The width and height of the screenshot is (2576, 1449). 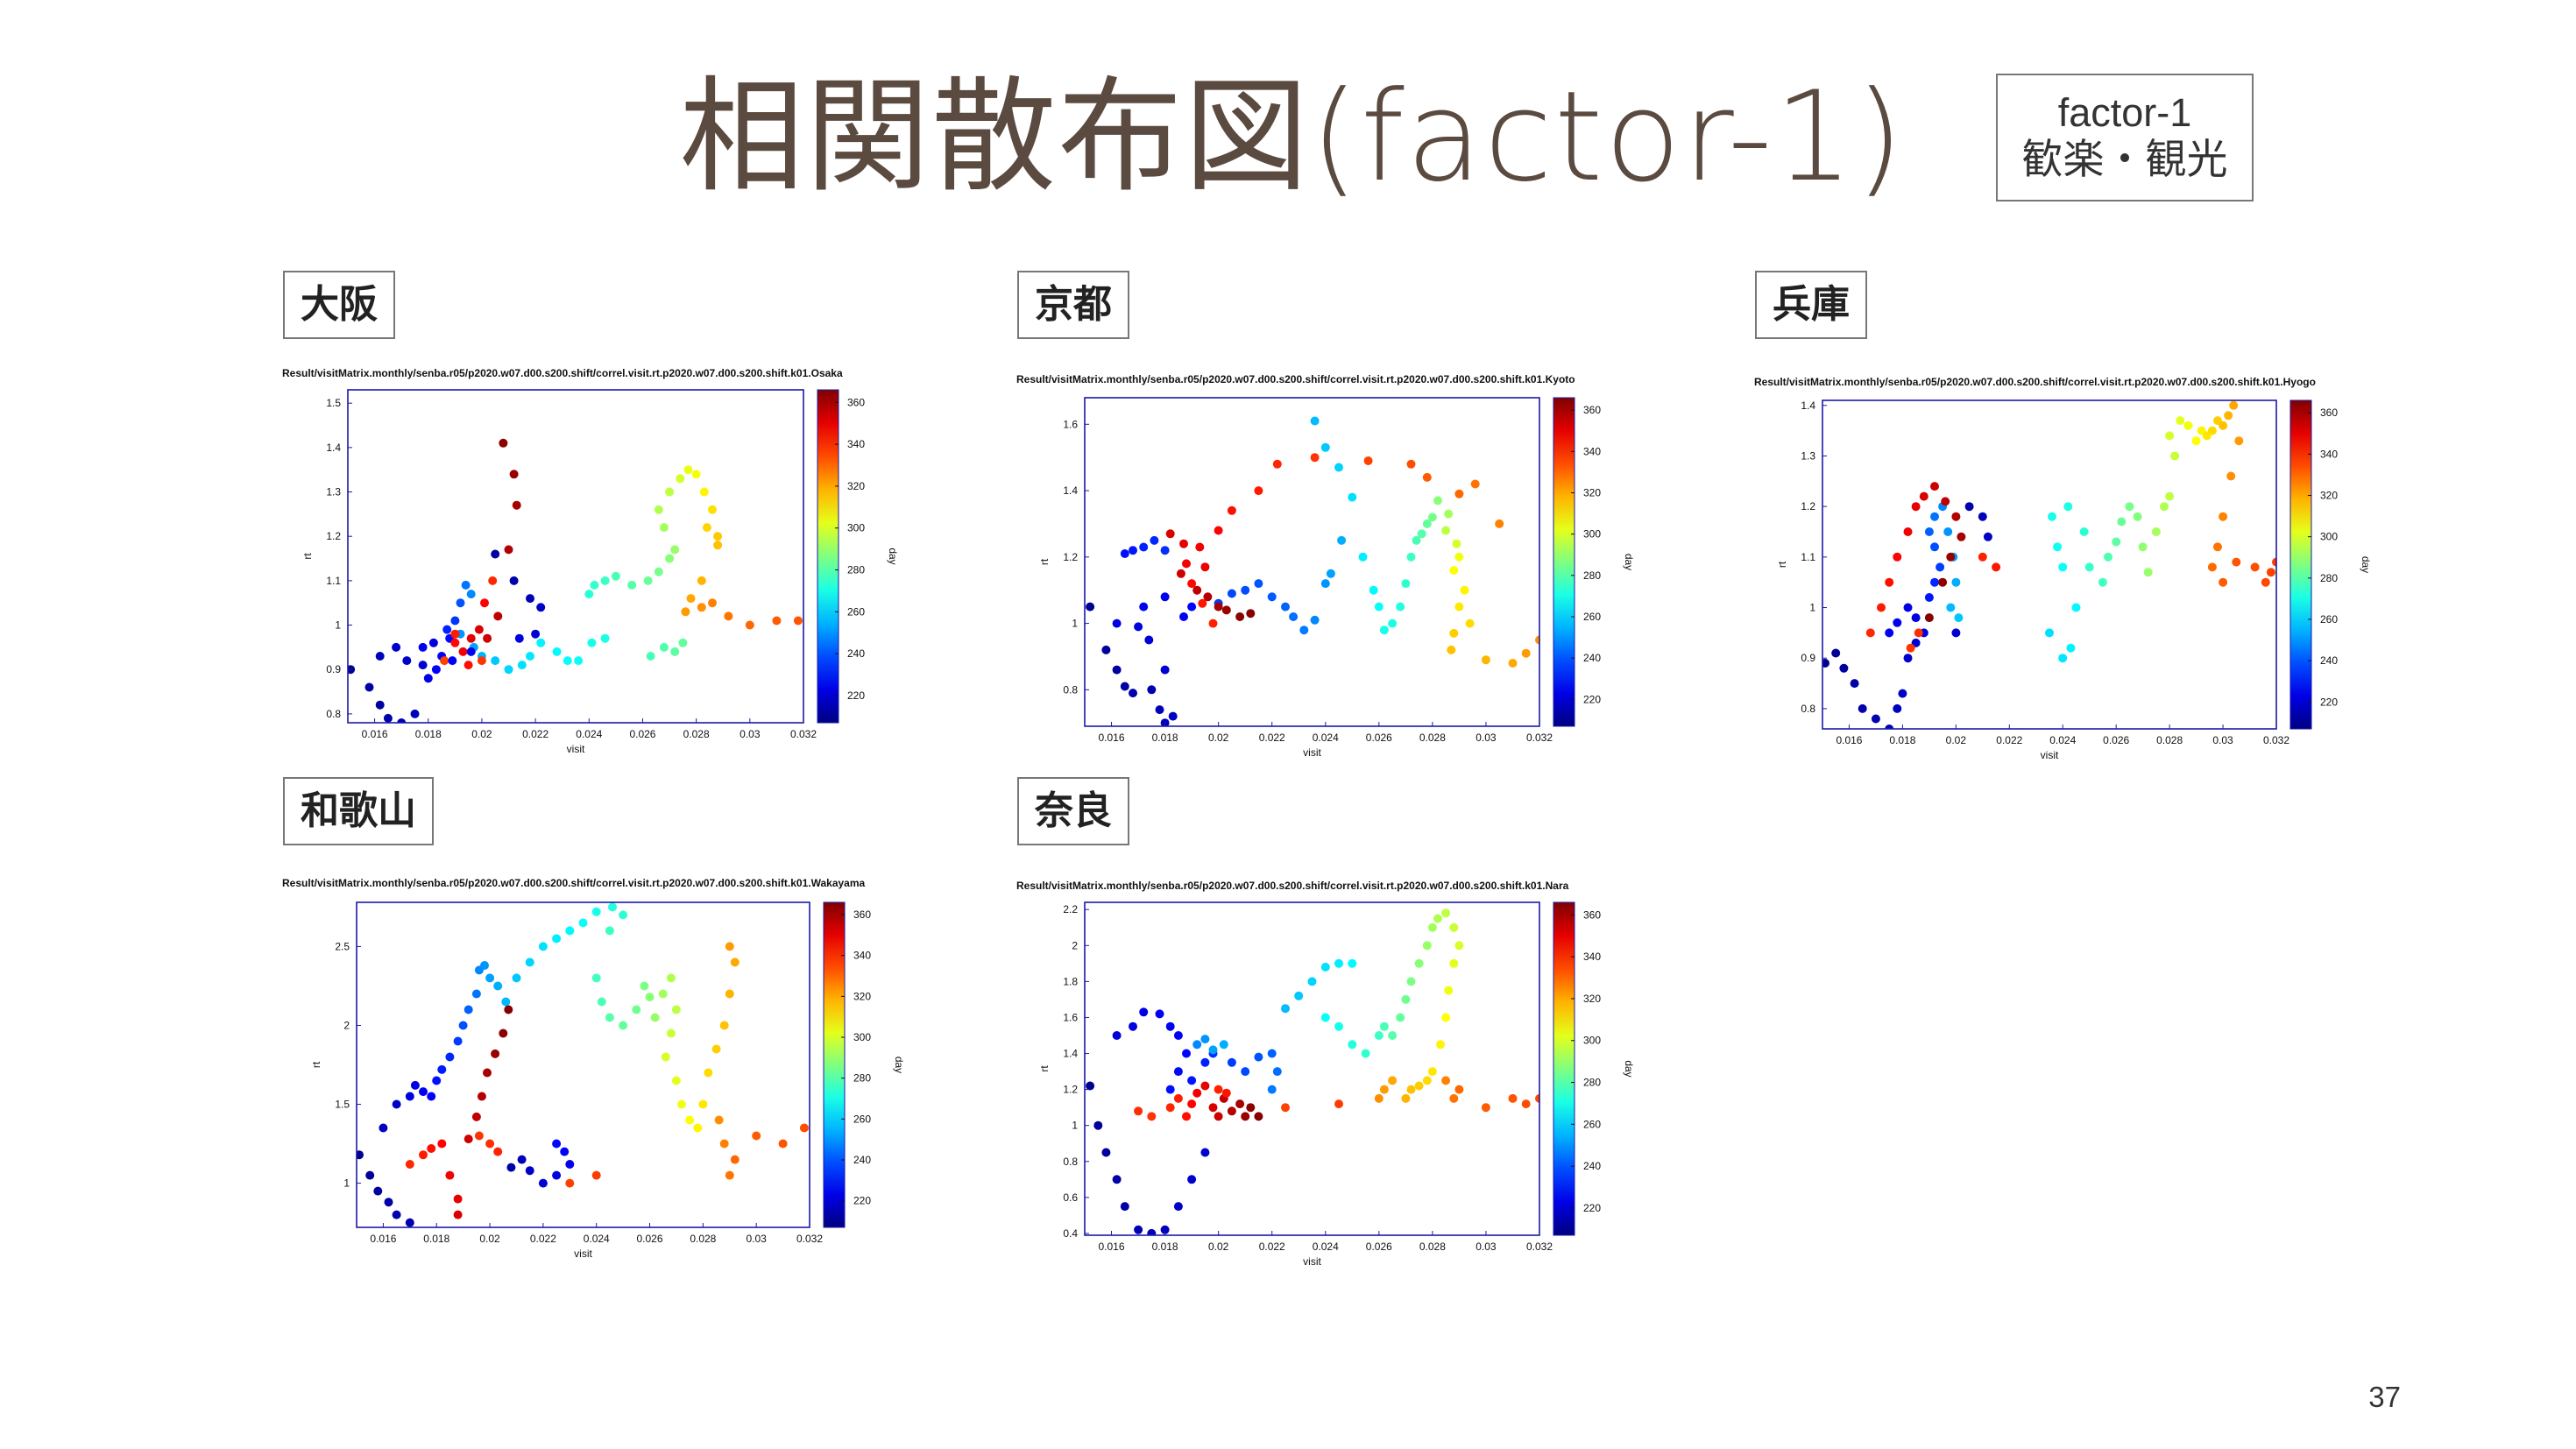 I want to click on colorbar-label: day, so click(x=2366, y=564).